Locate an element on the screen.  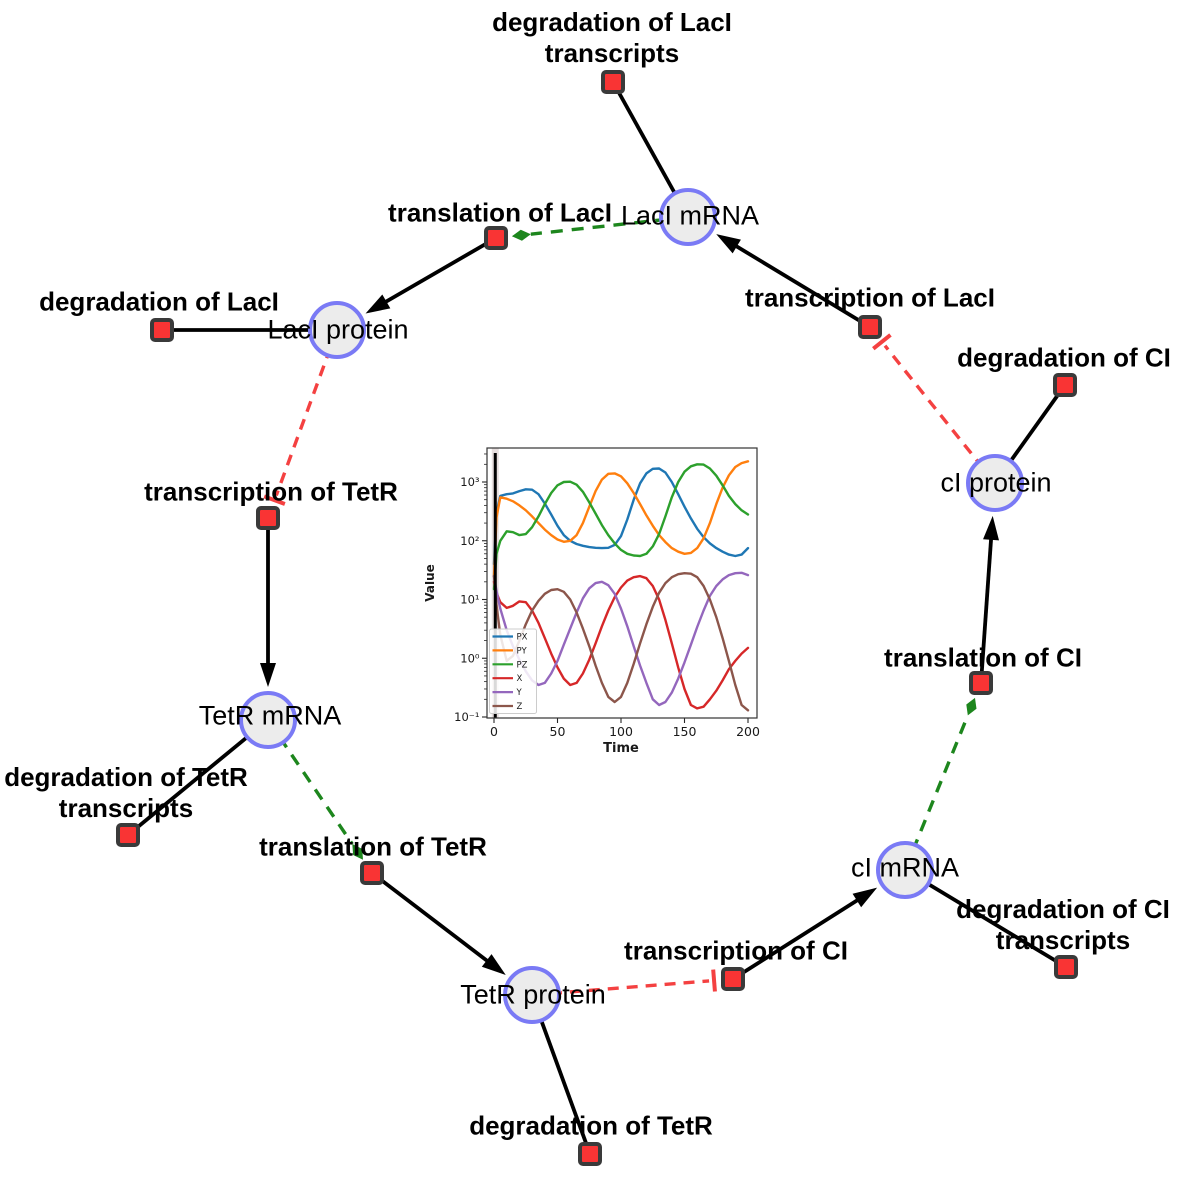
x-axis-tick-label: 0 is located at coordinates (494, 731).